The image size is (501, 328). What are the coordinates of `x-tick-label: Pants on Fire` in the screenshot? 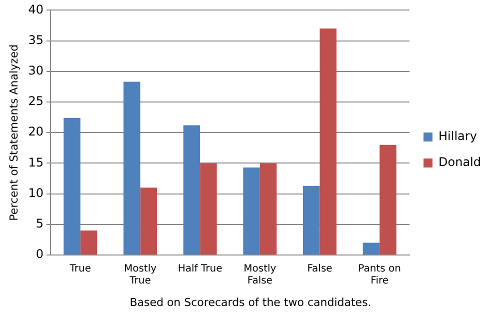 It's located at (379, 275).